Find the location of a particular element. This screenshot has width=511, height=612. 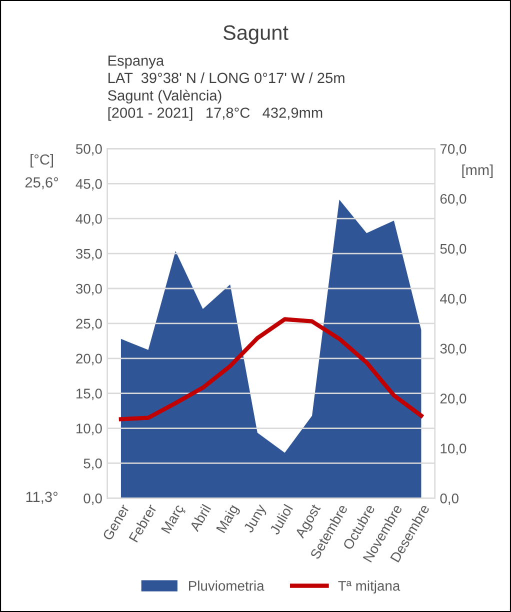

y2-tick-label: 70,0 is located at coordinates (453, 150).